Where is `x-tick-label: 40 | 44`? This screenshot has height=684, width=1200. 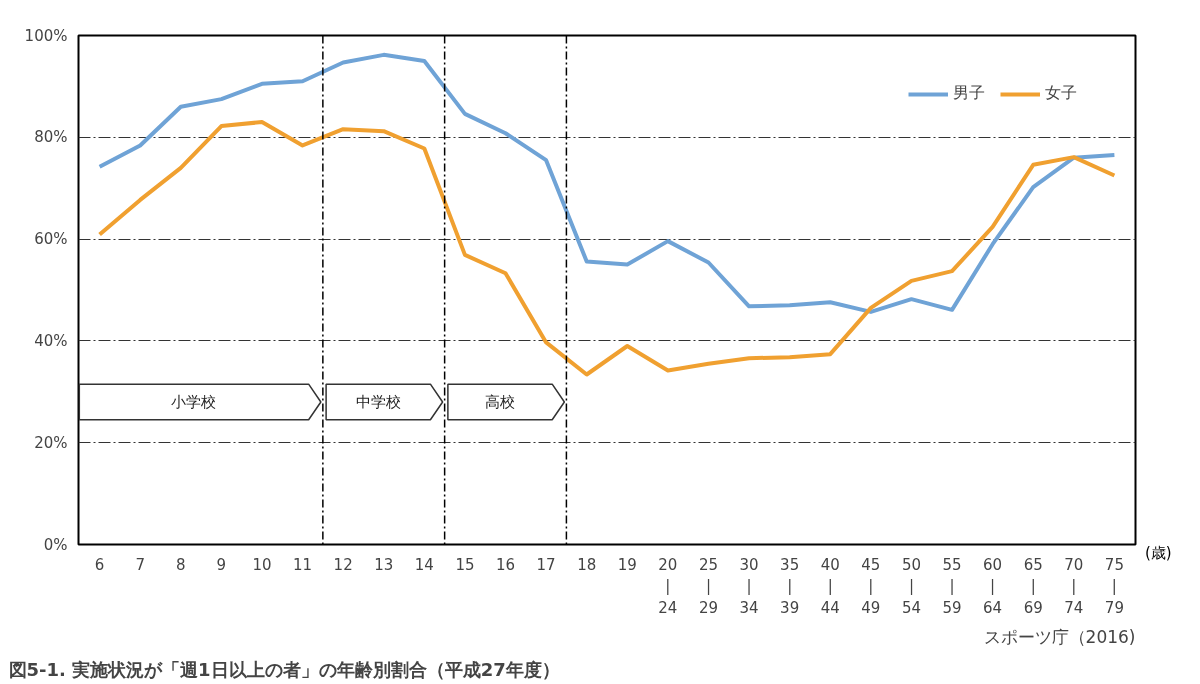 x-tick-label: 40 | 44 is located at coordinates (830, 586).